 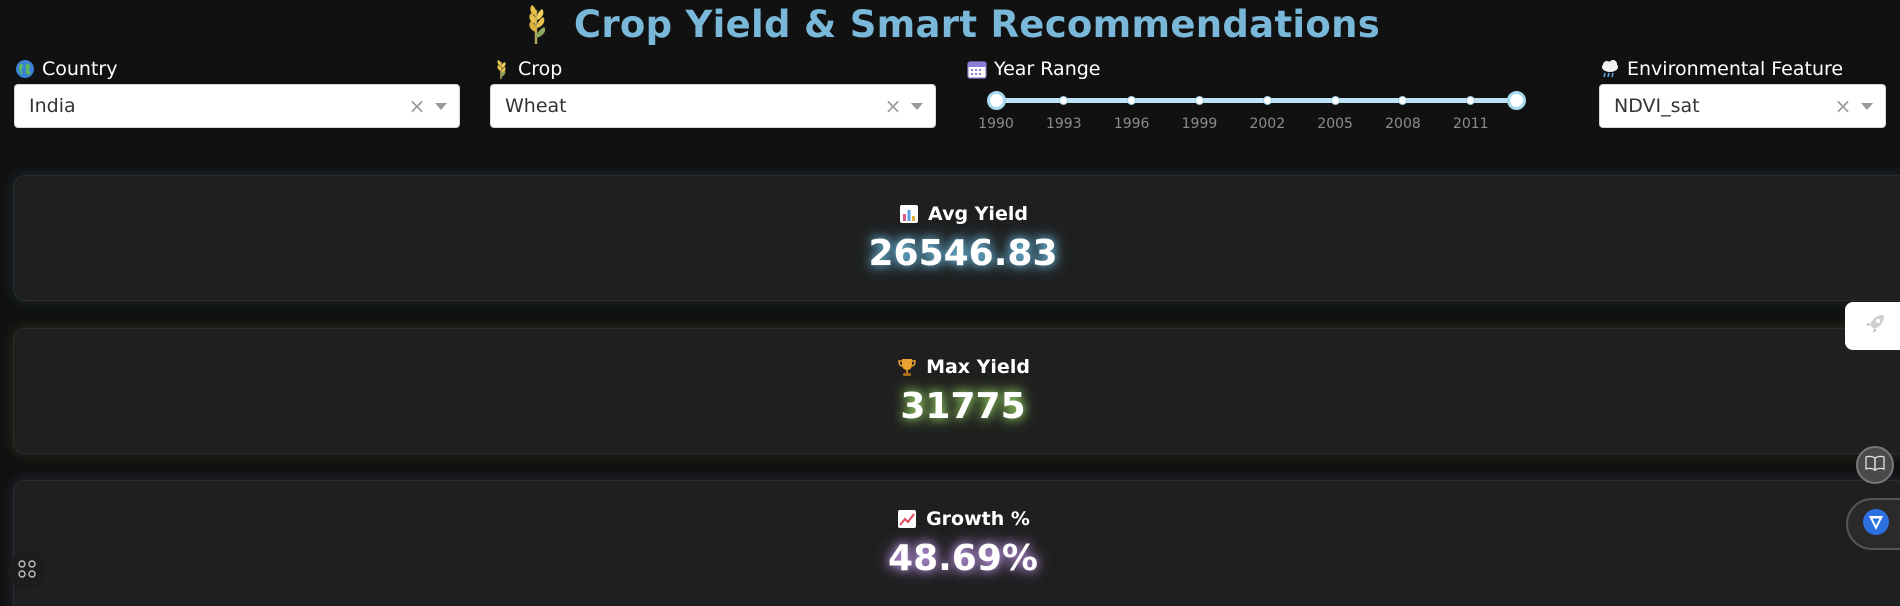 I want to click on book-icon, so click(x=1875, y=465).